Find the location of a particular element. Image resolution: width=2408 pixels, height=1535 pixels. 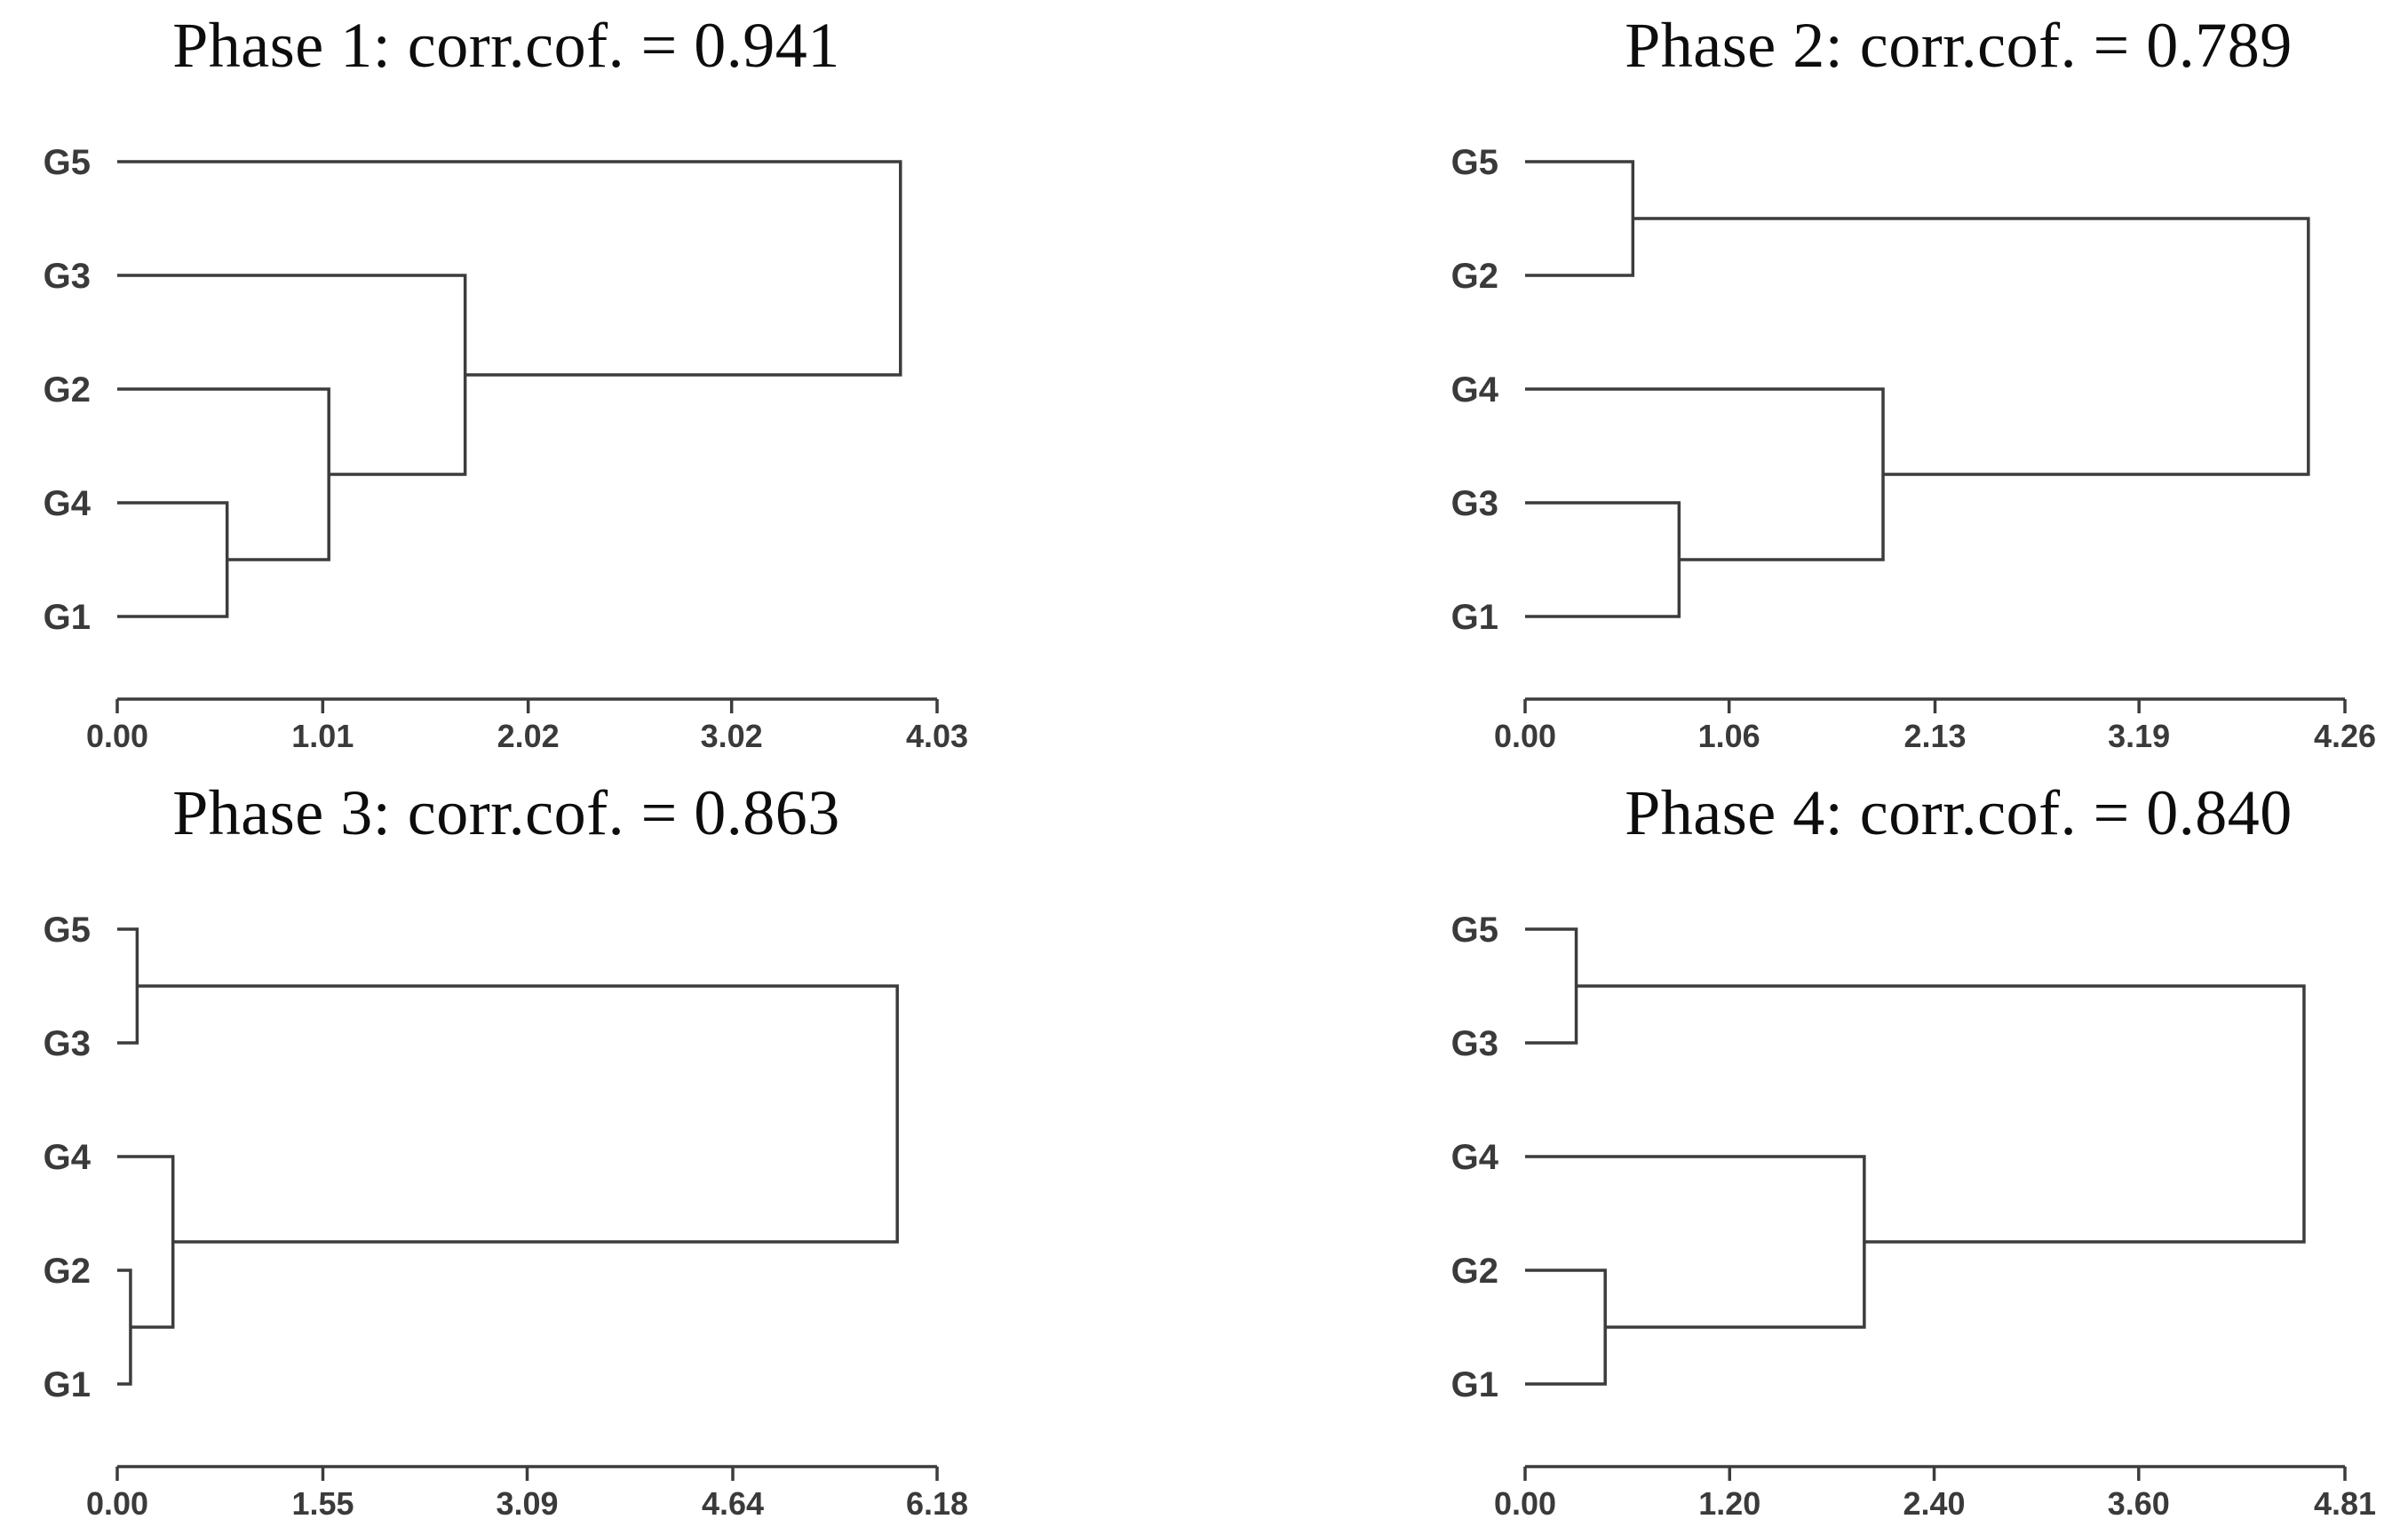

x-axis-tick-label: 4.26 is located at coordinates (2345, 736).